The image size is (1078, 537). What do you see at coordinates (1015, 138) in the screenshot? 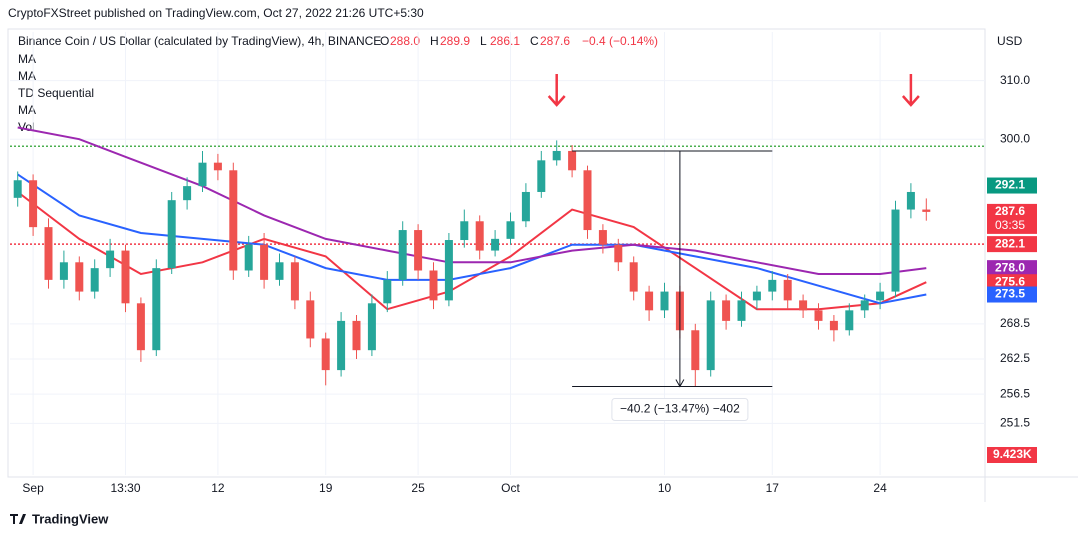
I see `y-tick-label: 300.0` at bounding box center [1015, 138].